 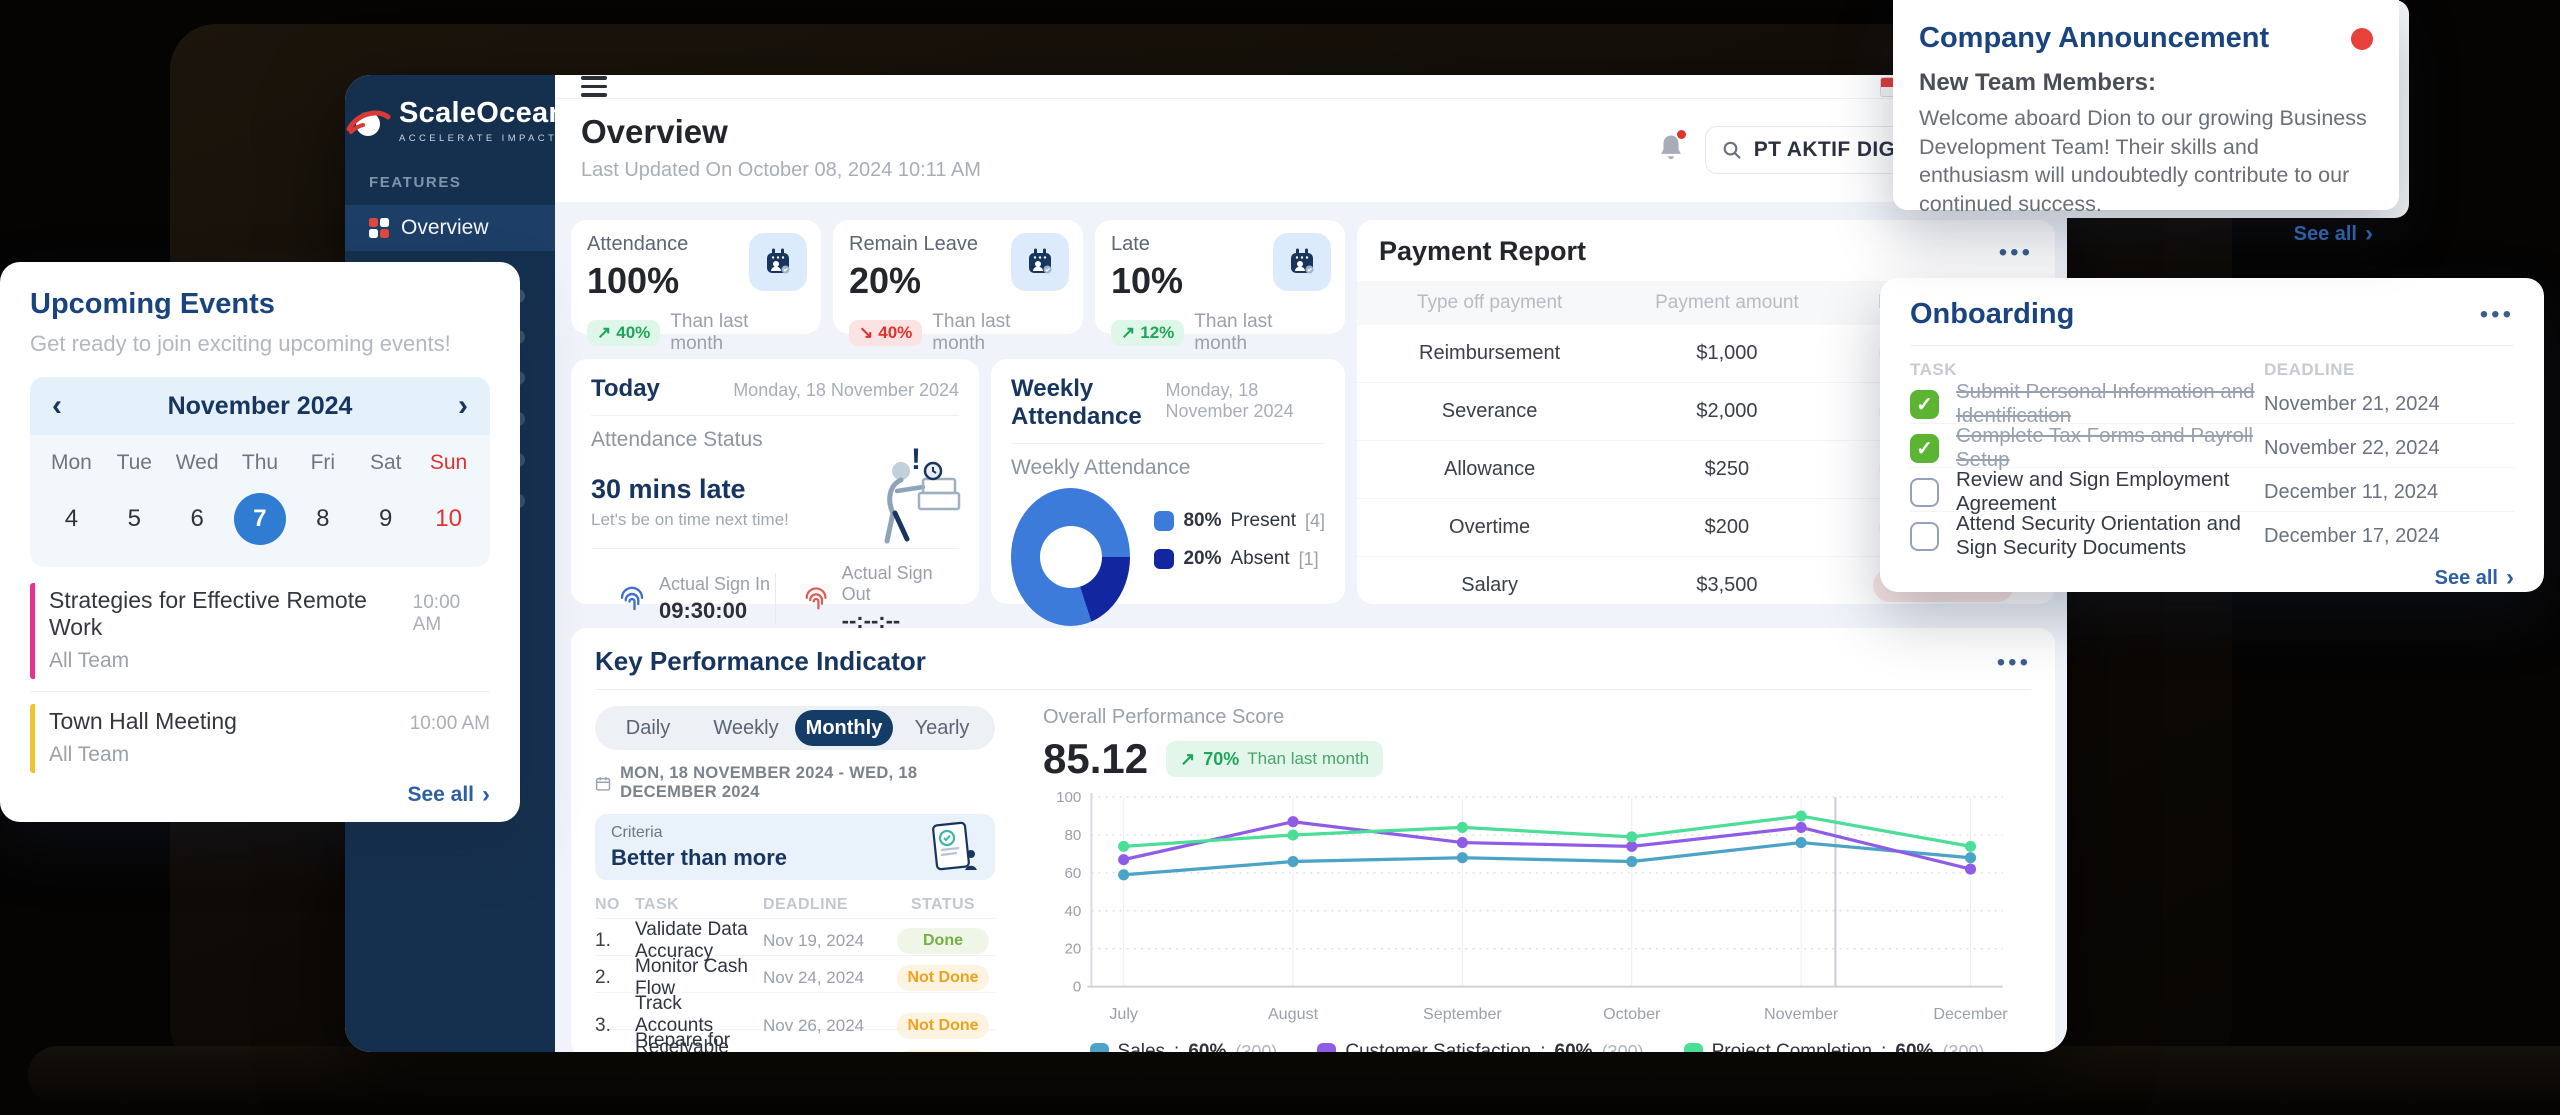 What do you see at coordinates (844, 728) in the screenshot?
I see `tab-monthly: Monthly` at bounding box center [844, 728].